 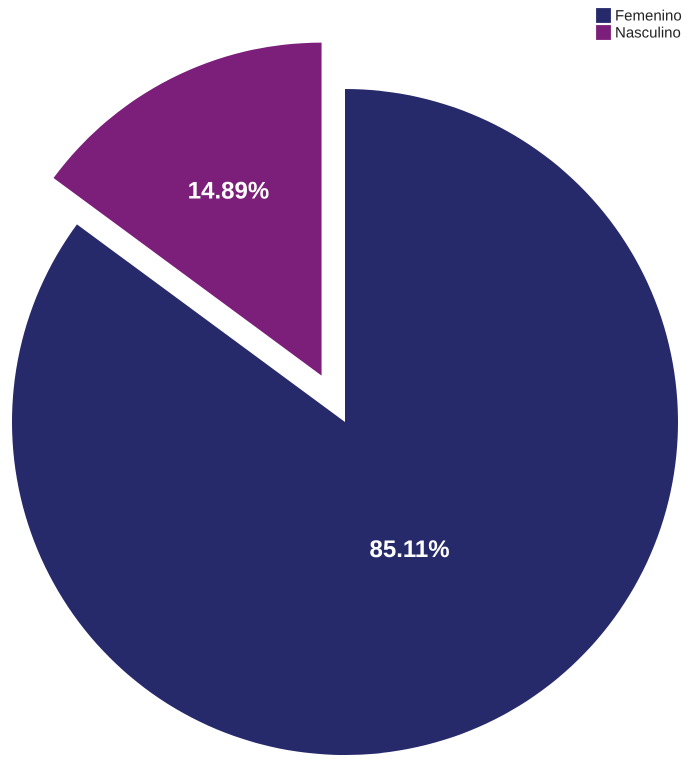 I want to click on legend-label: Nasculino, so click(x=648, y=33).